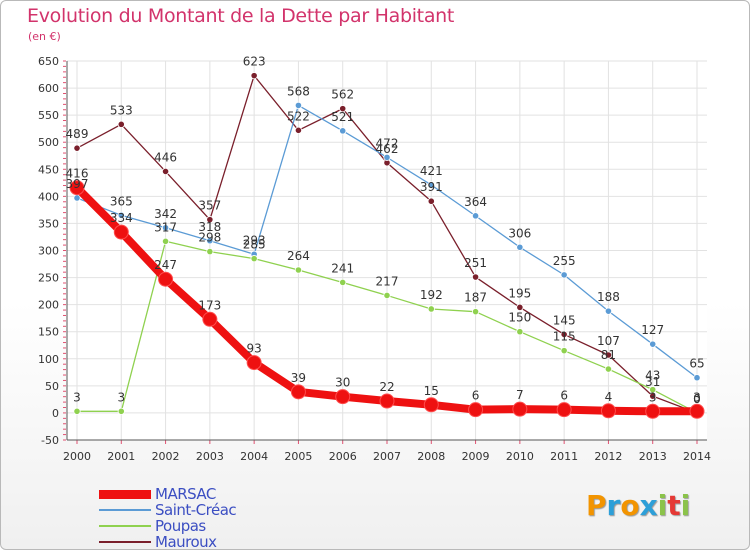 The height and width of the screenshot is (550, 750). What do you see at coordinates (596, 505) in the screenshot?
I see `logo-letter: P` at bounding box center [596, 505].